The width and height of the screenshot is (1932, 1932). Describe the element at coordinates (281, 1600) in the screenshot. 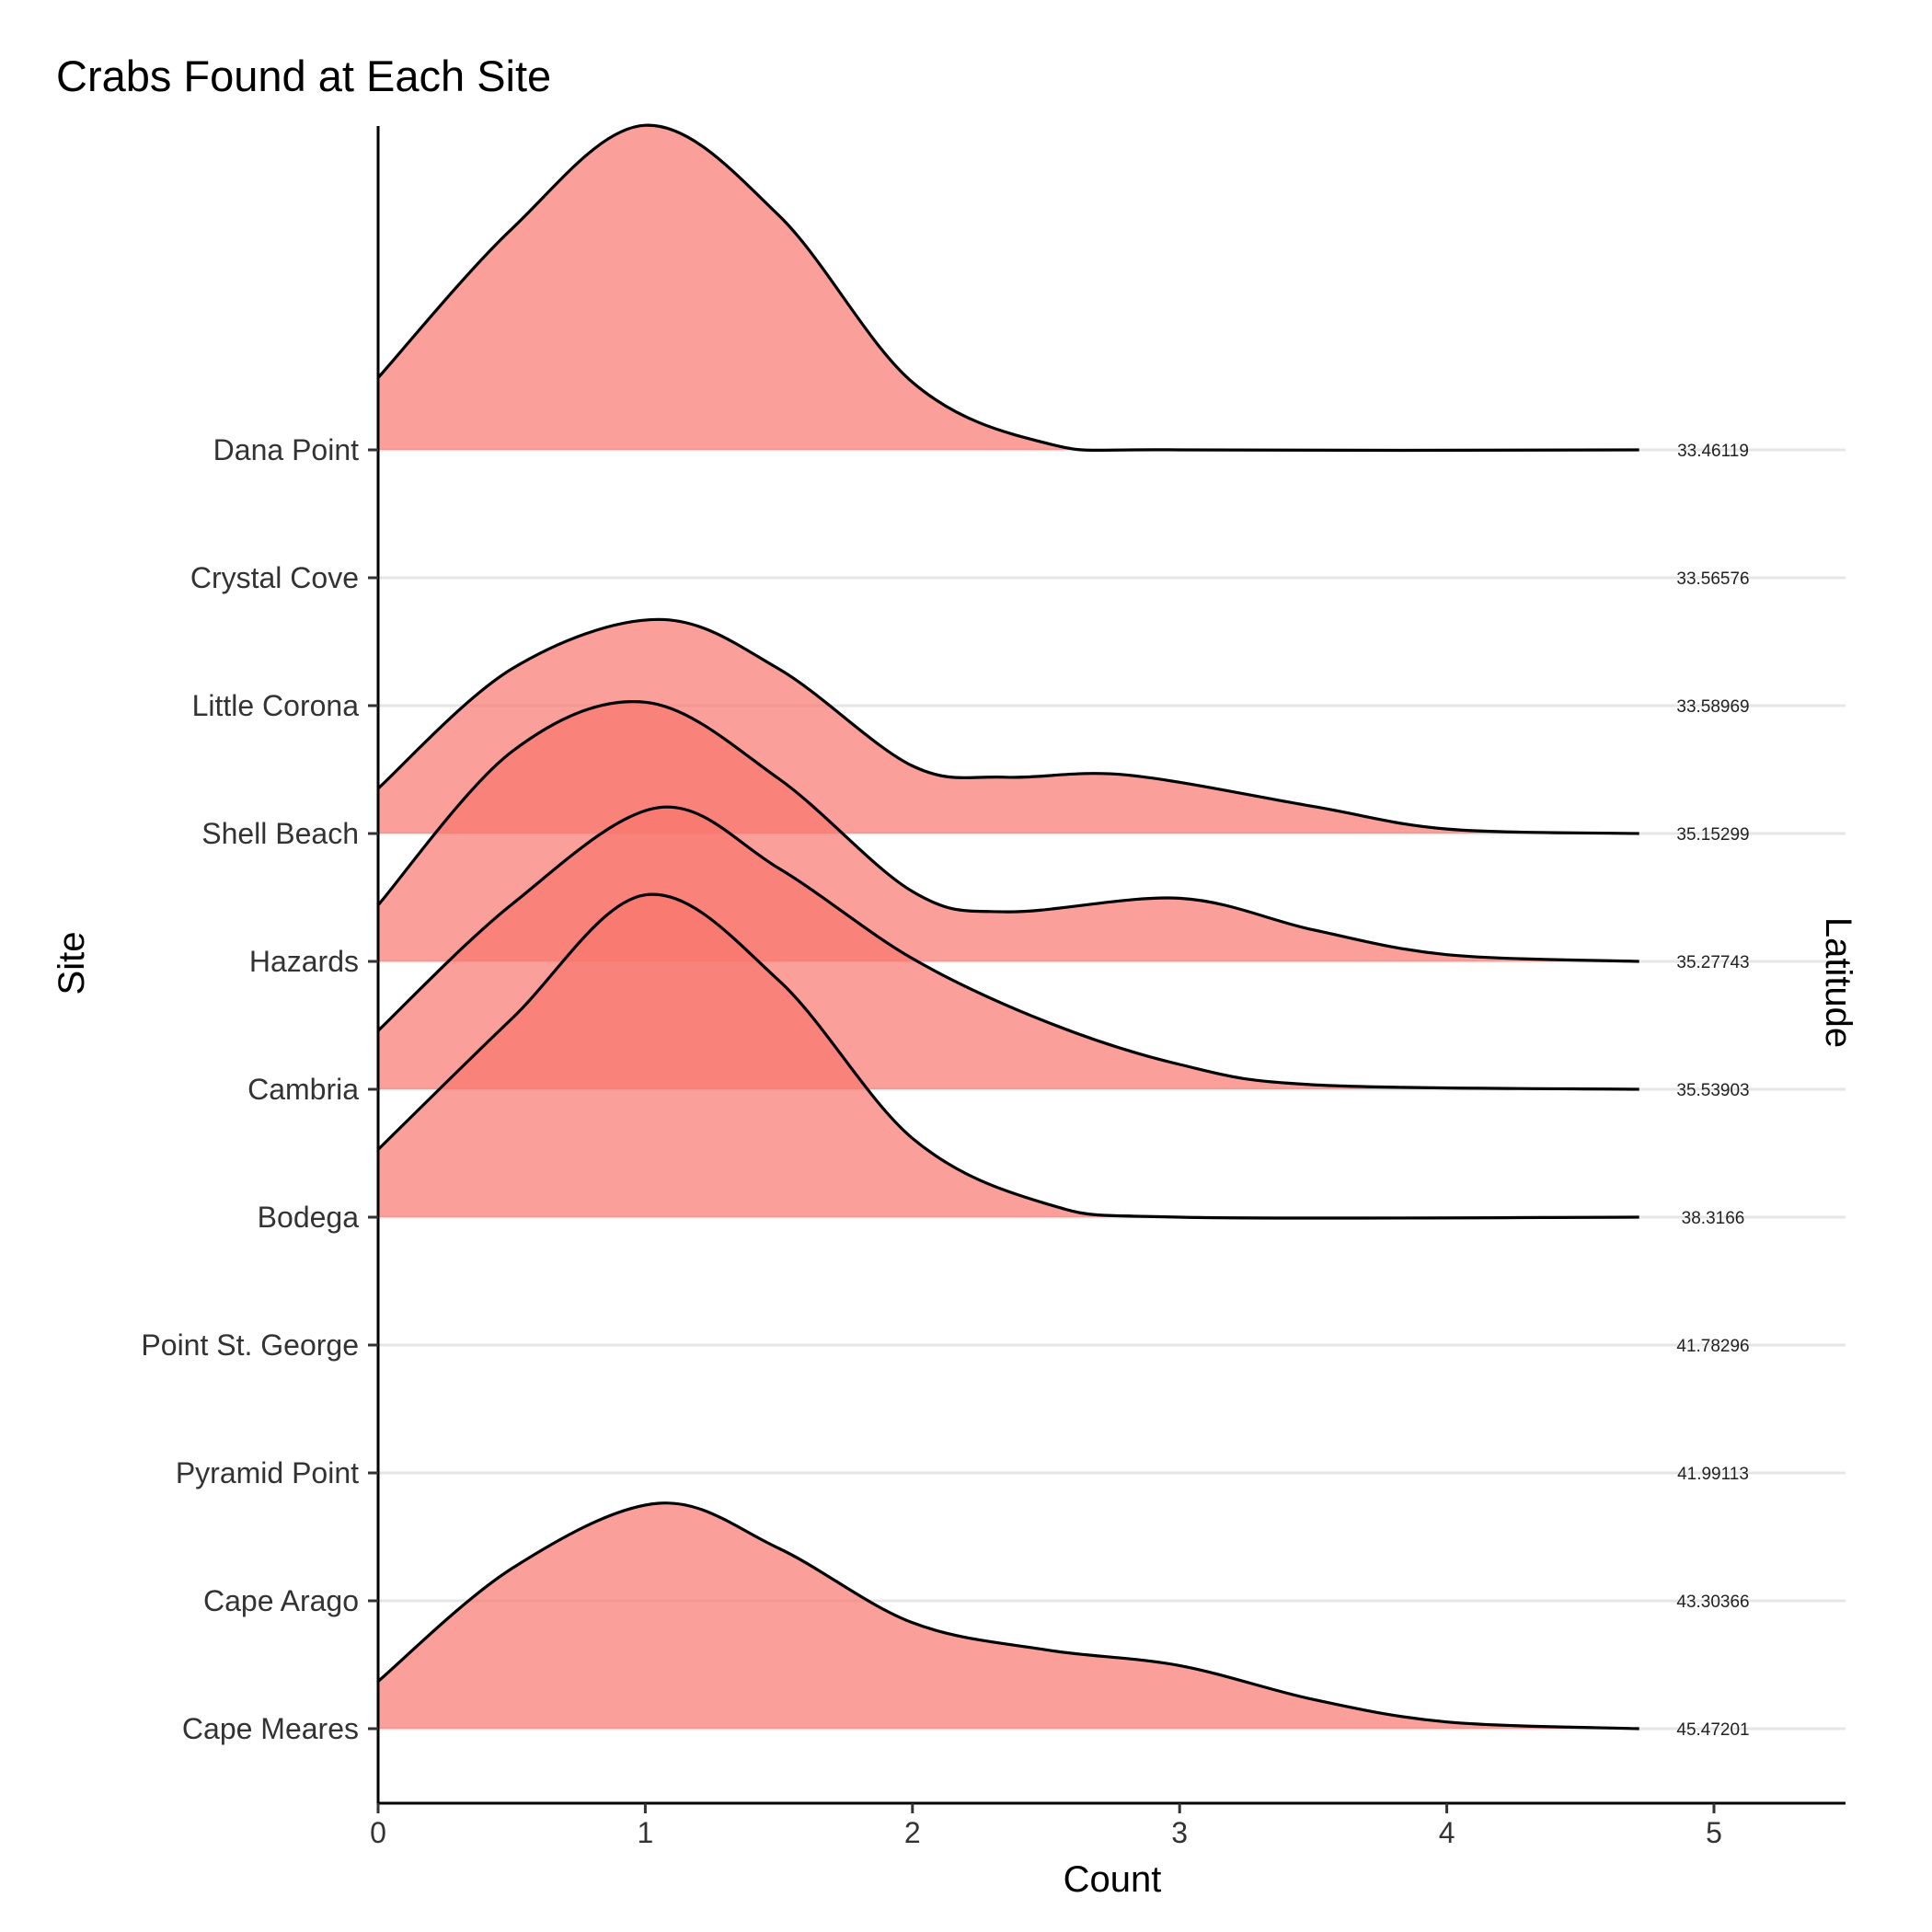

I see `y-tick-label: Cape Arago` at that location.